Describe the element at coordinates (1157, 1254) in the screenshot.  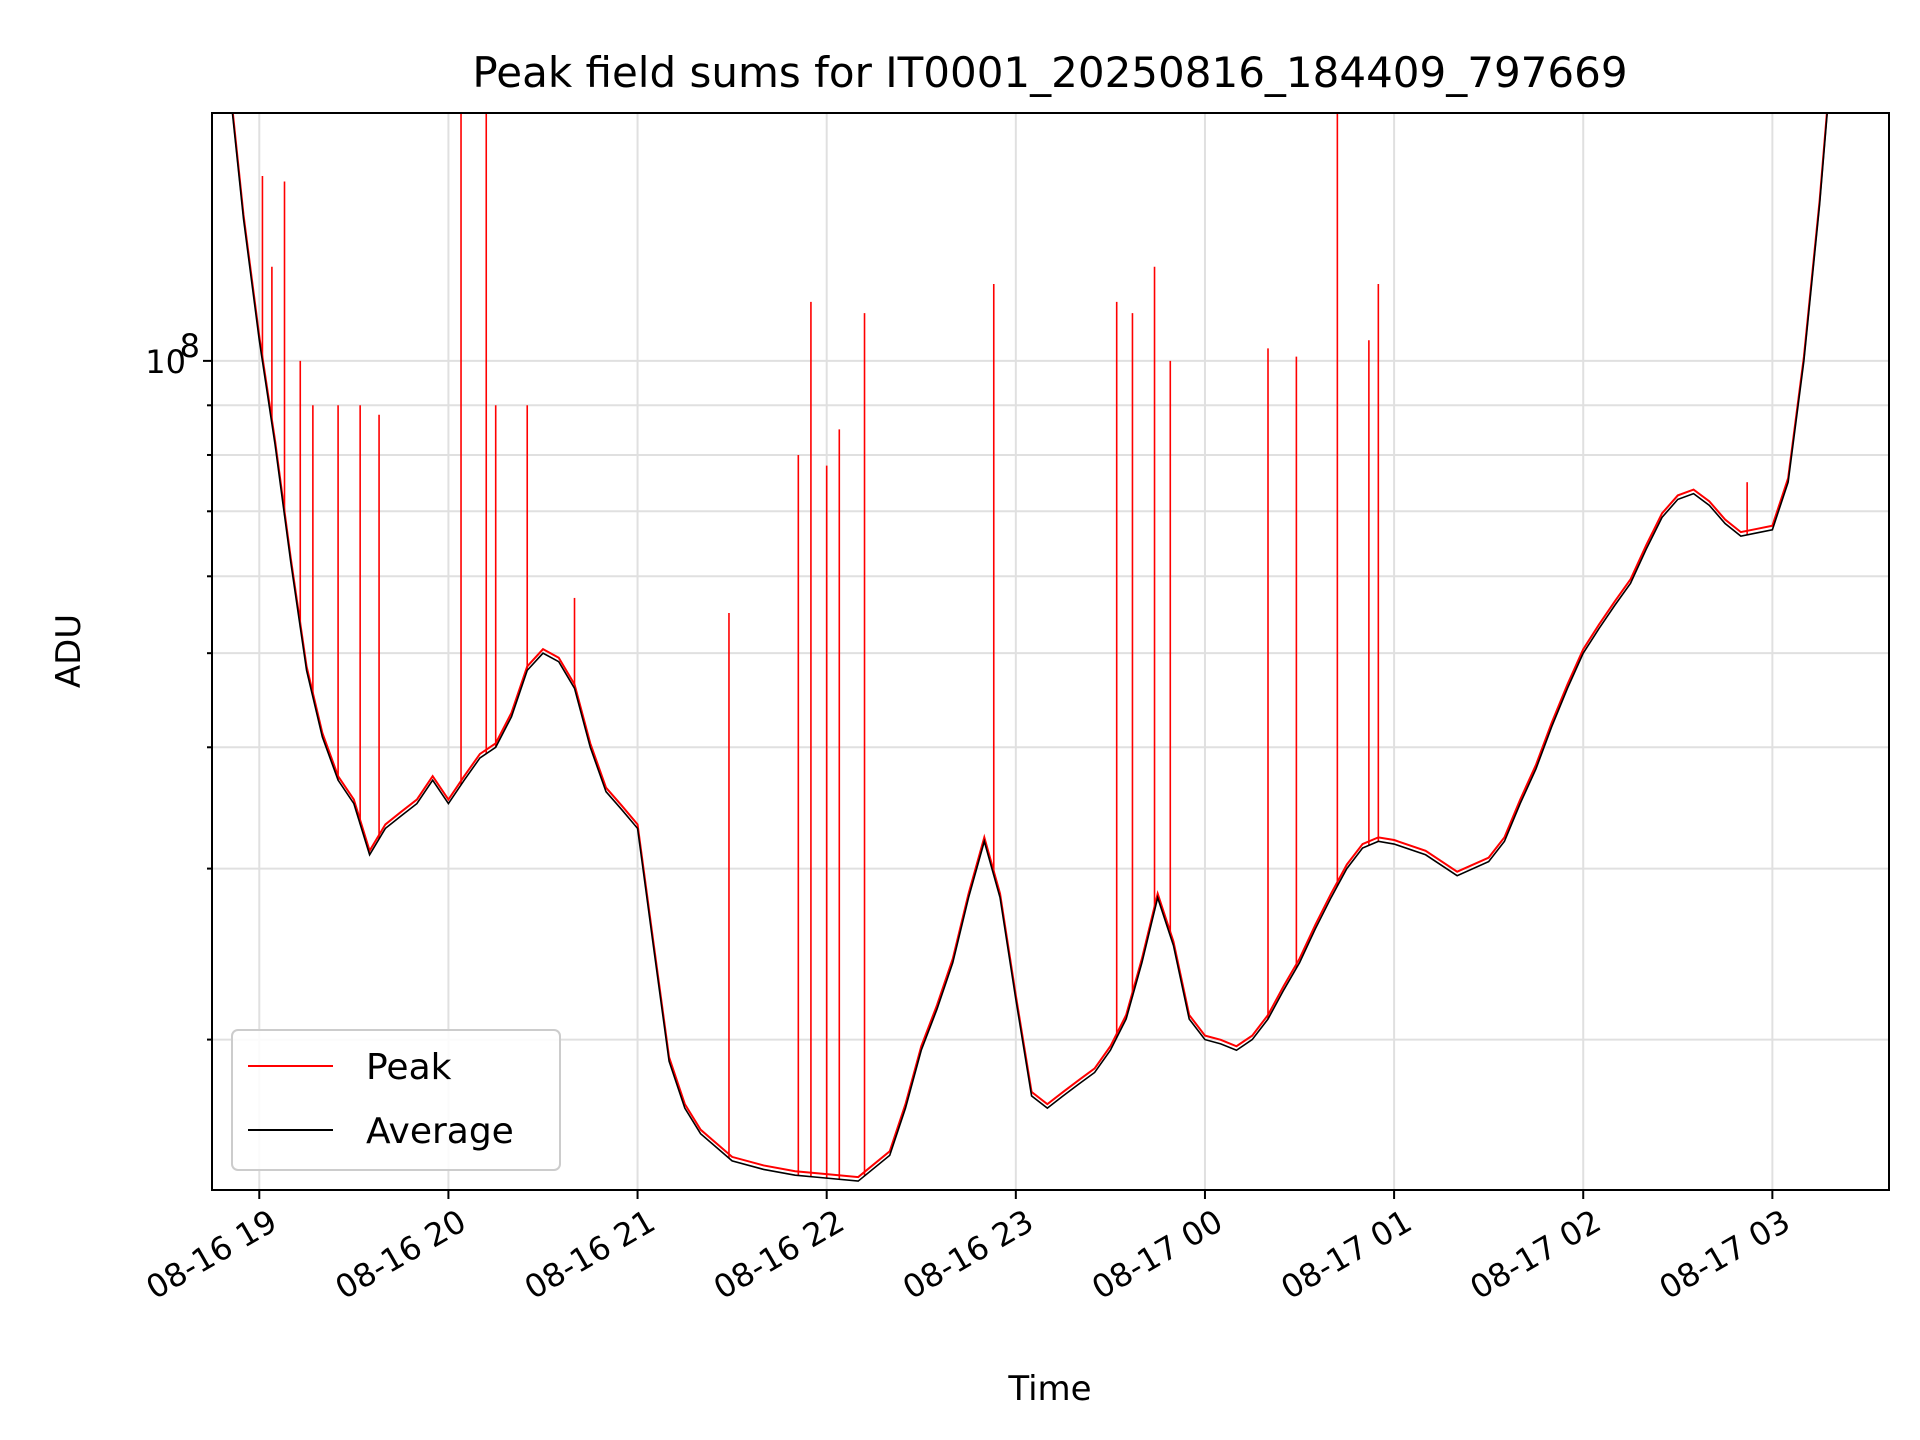
I see `x-tick-label: 08-17 00` at that location.